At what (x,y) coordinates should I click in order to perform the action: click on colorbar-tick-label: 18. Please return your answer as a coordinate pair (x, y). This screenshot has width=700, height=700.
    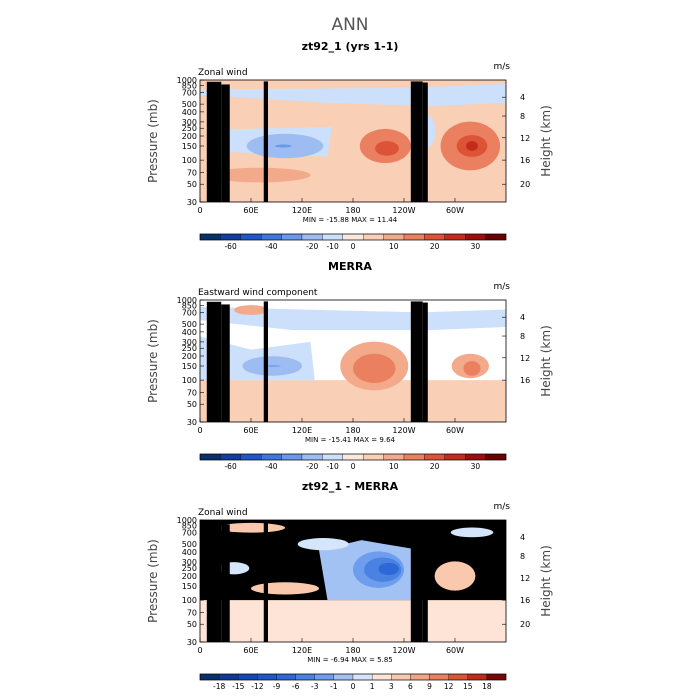
    Looking at the image, I should click on (487, 686).